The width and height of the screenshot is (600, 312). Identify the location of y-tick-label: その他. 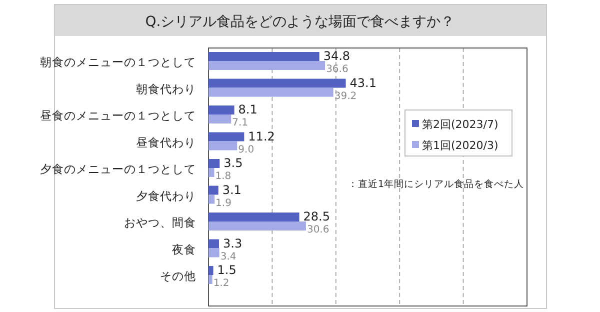
(178, 276).